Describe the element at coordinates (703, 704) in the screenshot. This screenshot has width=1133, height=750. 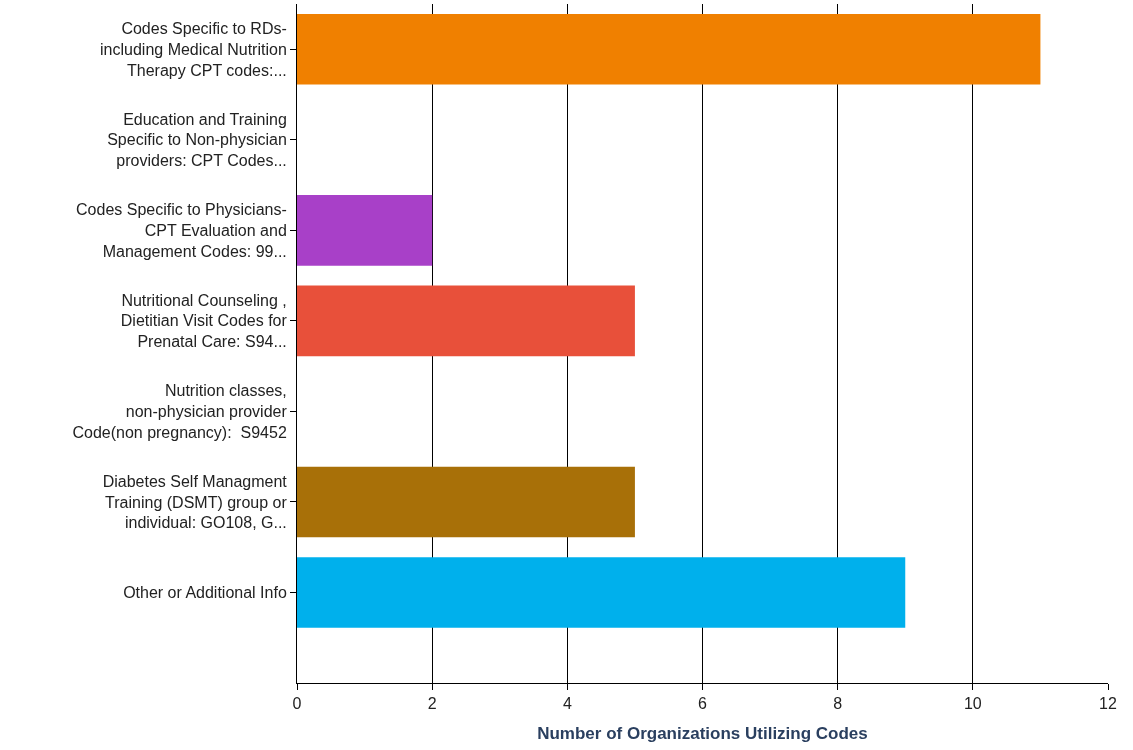
I see `x-tick-label: 6` at that location.